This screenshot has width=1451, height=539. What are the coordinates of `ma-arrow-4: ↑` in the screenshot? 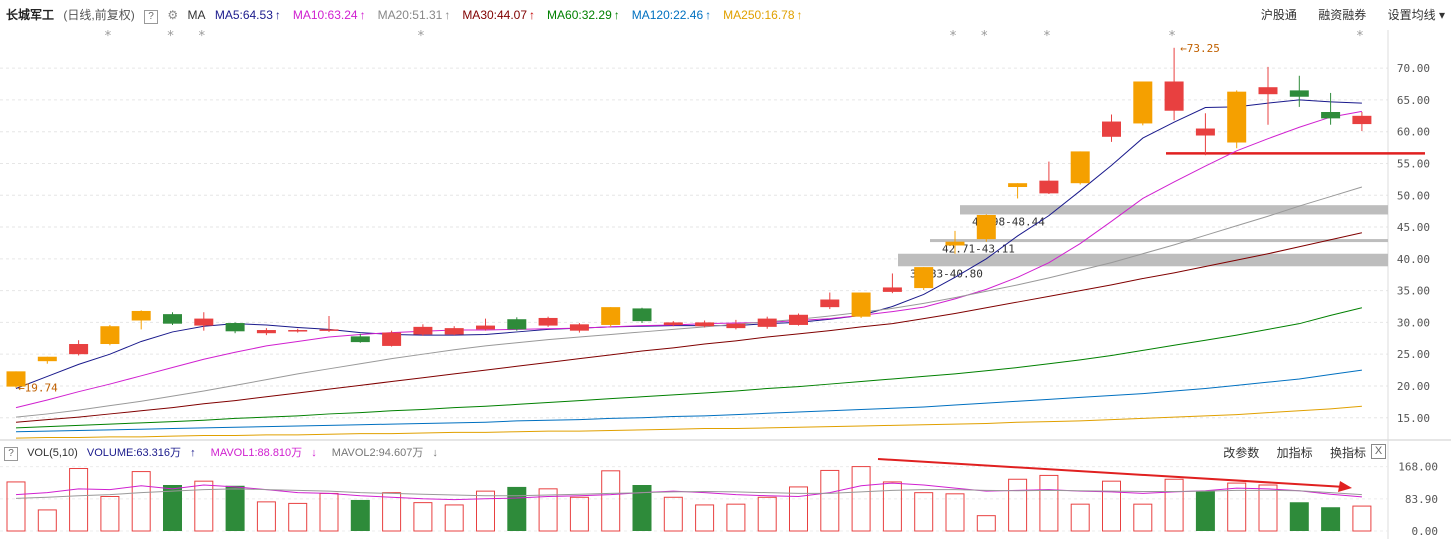 It's located at (616, 15).